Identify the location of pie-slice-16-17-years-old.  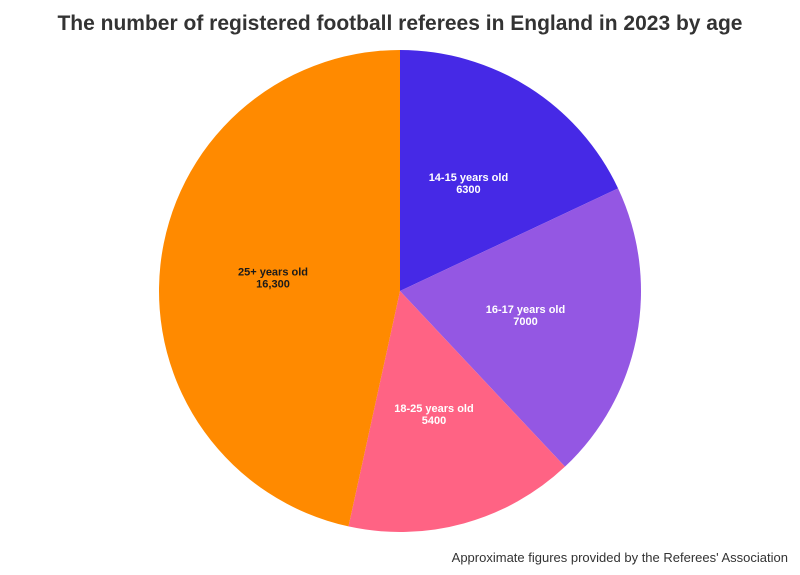
(520, 327).